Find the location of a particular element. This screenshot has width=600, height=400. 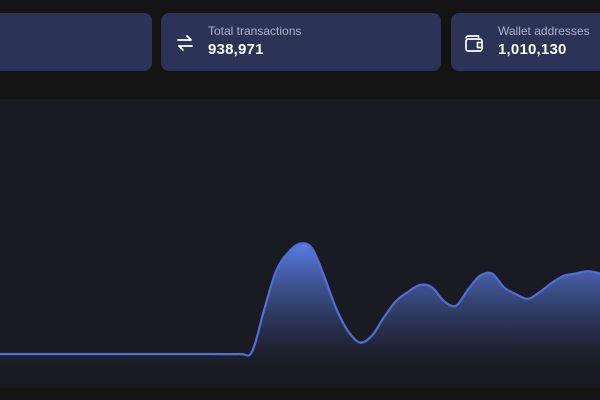

transactions-stat-label: Total transactions is located at coordinates (255, 31).